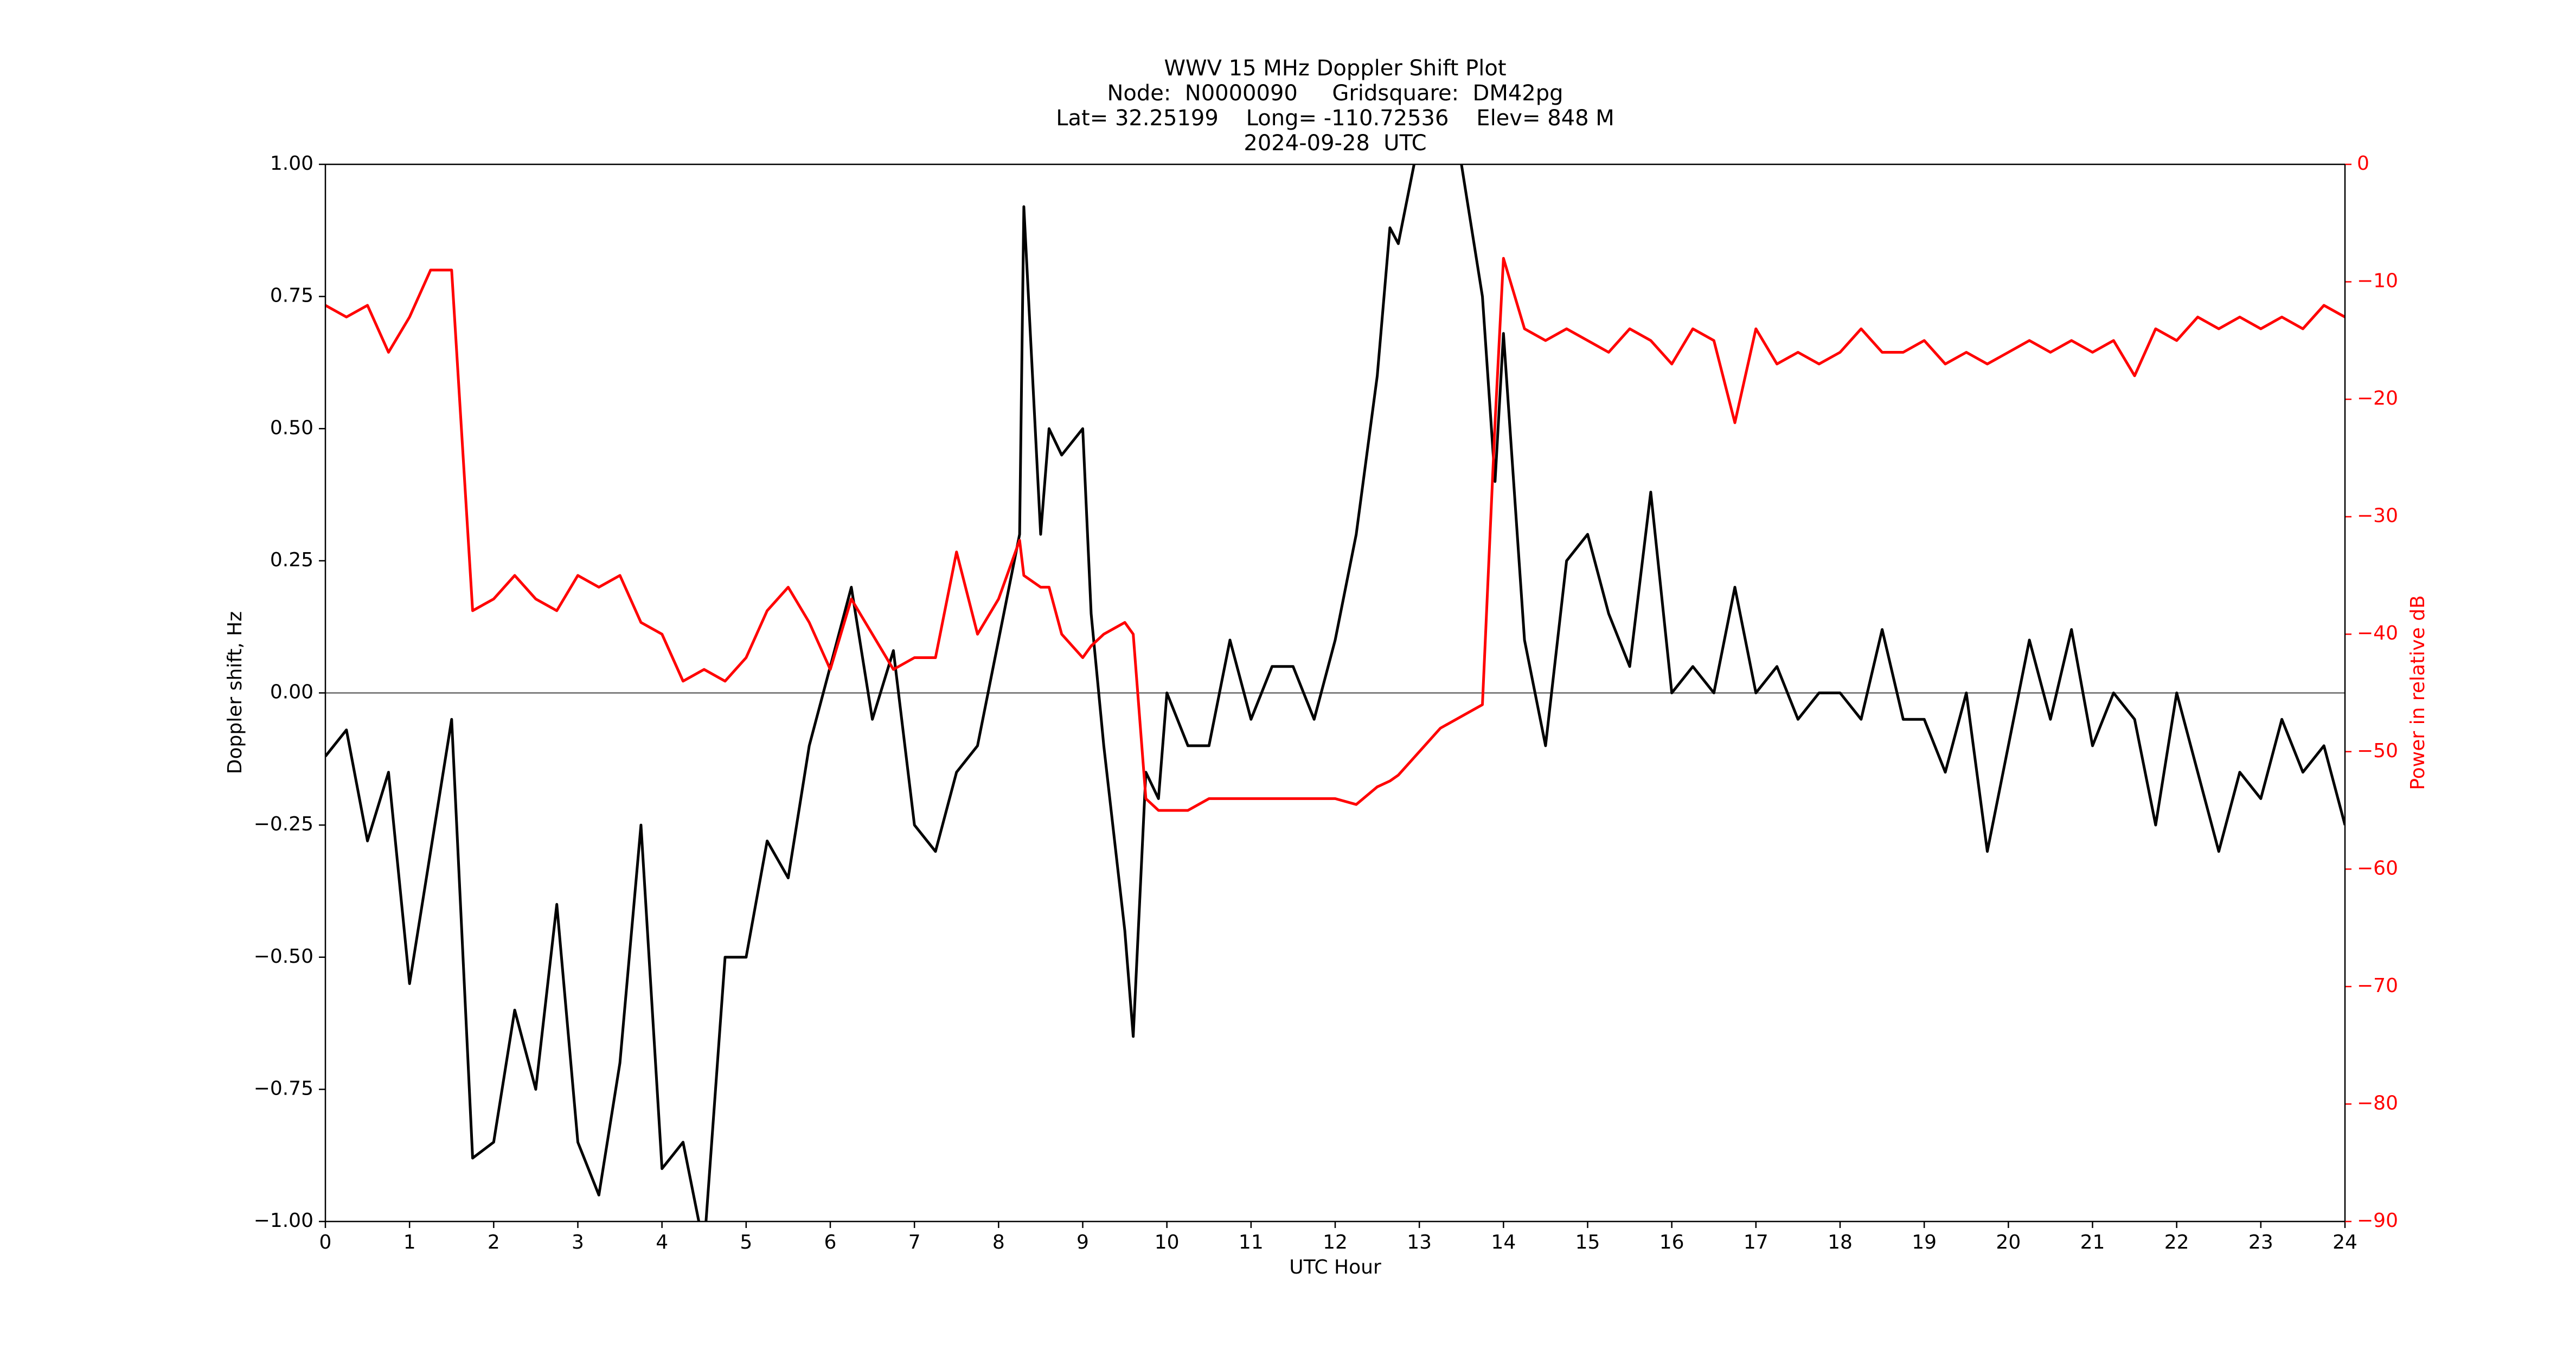 The width and height of the screenshot is (2576, 1356). Describe the element at coordinates (2377, 751) in the screenshot. I see `y2-tick-label: −50` at that location.